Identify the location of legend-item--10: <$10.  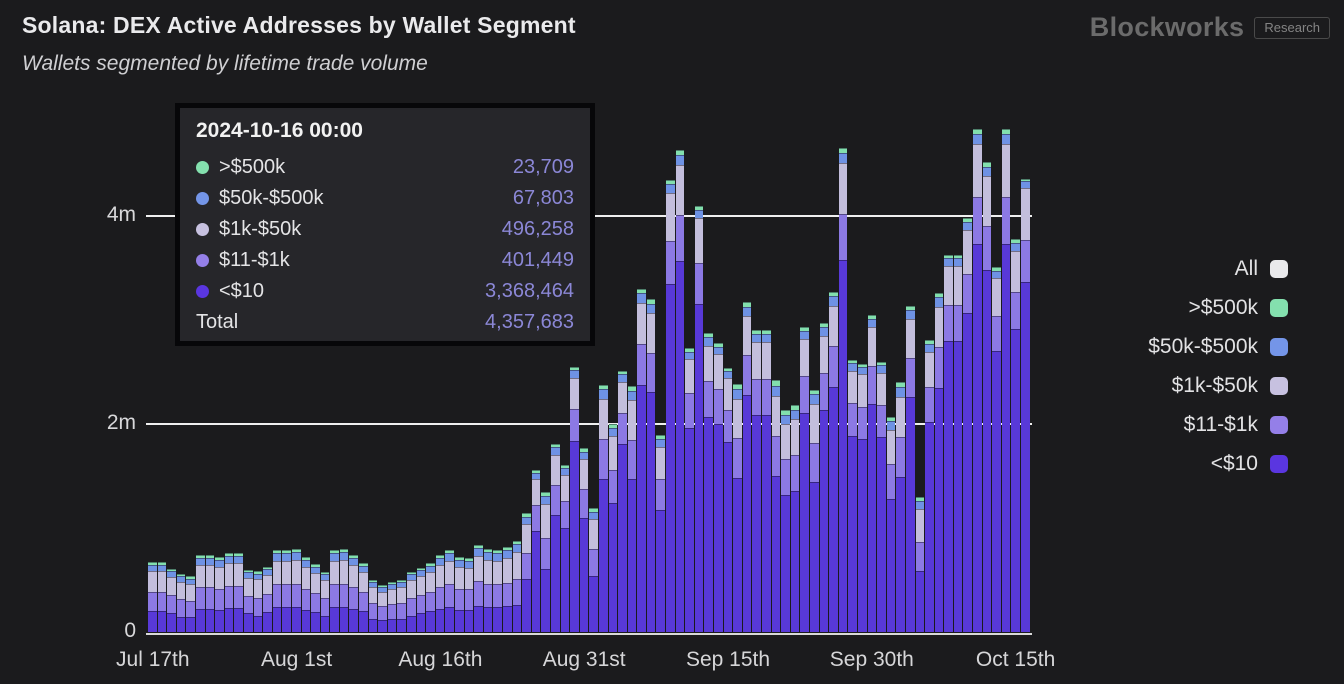
(1218, 463).